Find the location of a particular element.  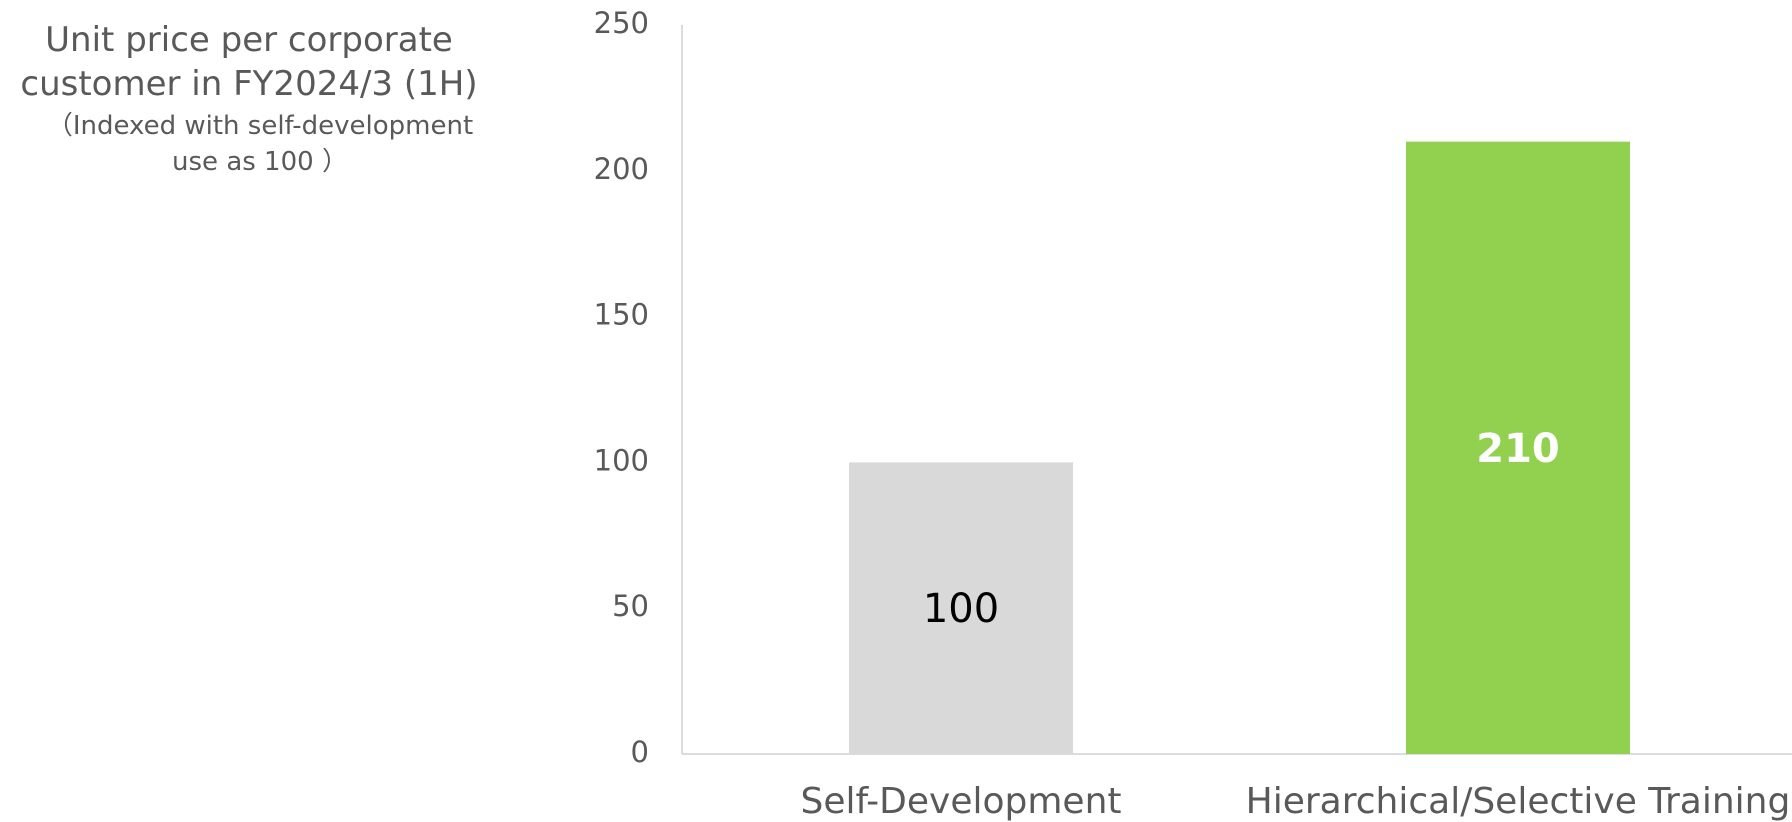

x-tick-label: Hierarchical/Selective Training is located at coordinates (1518, 801).